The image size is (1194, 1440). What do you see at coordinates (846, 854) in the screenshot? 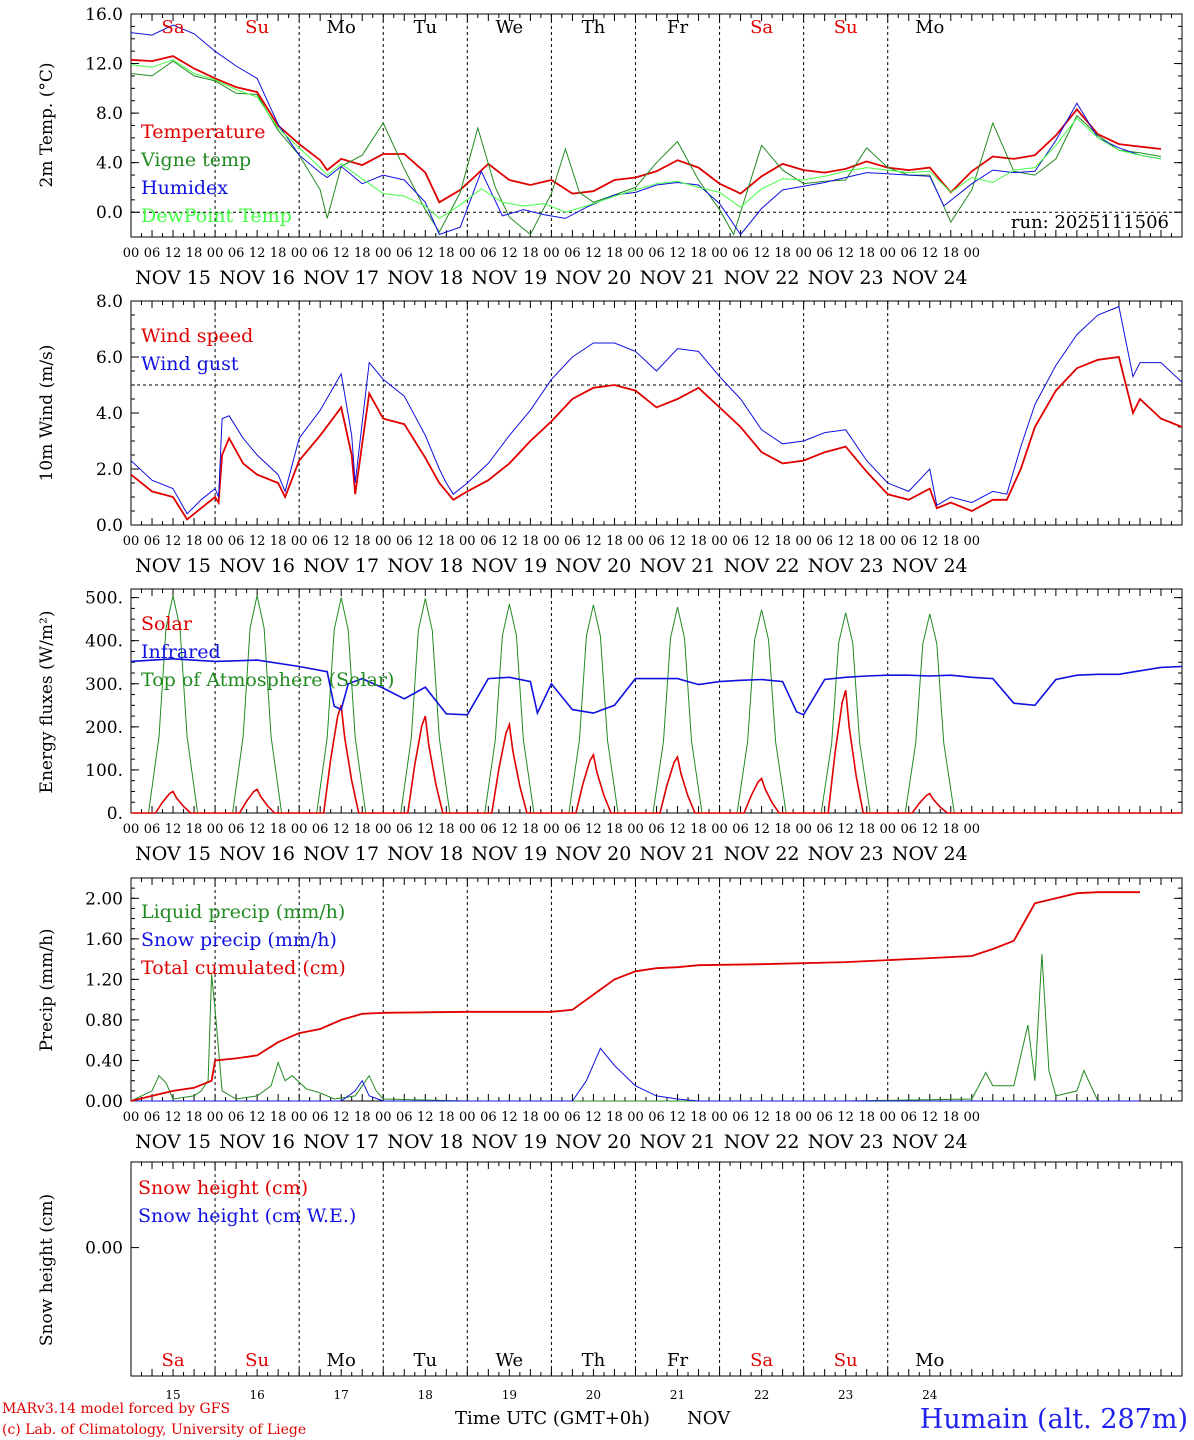
I see `date-label: NOV 23` at bounding box center [846, 854].